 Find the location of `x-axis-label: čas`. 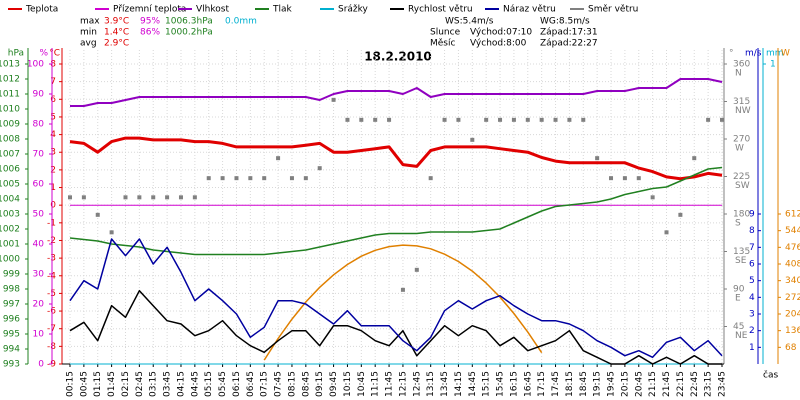

x-axis-label: čas is located at coordinates (770, 375).